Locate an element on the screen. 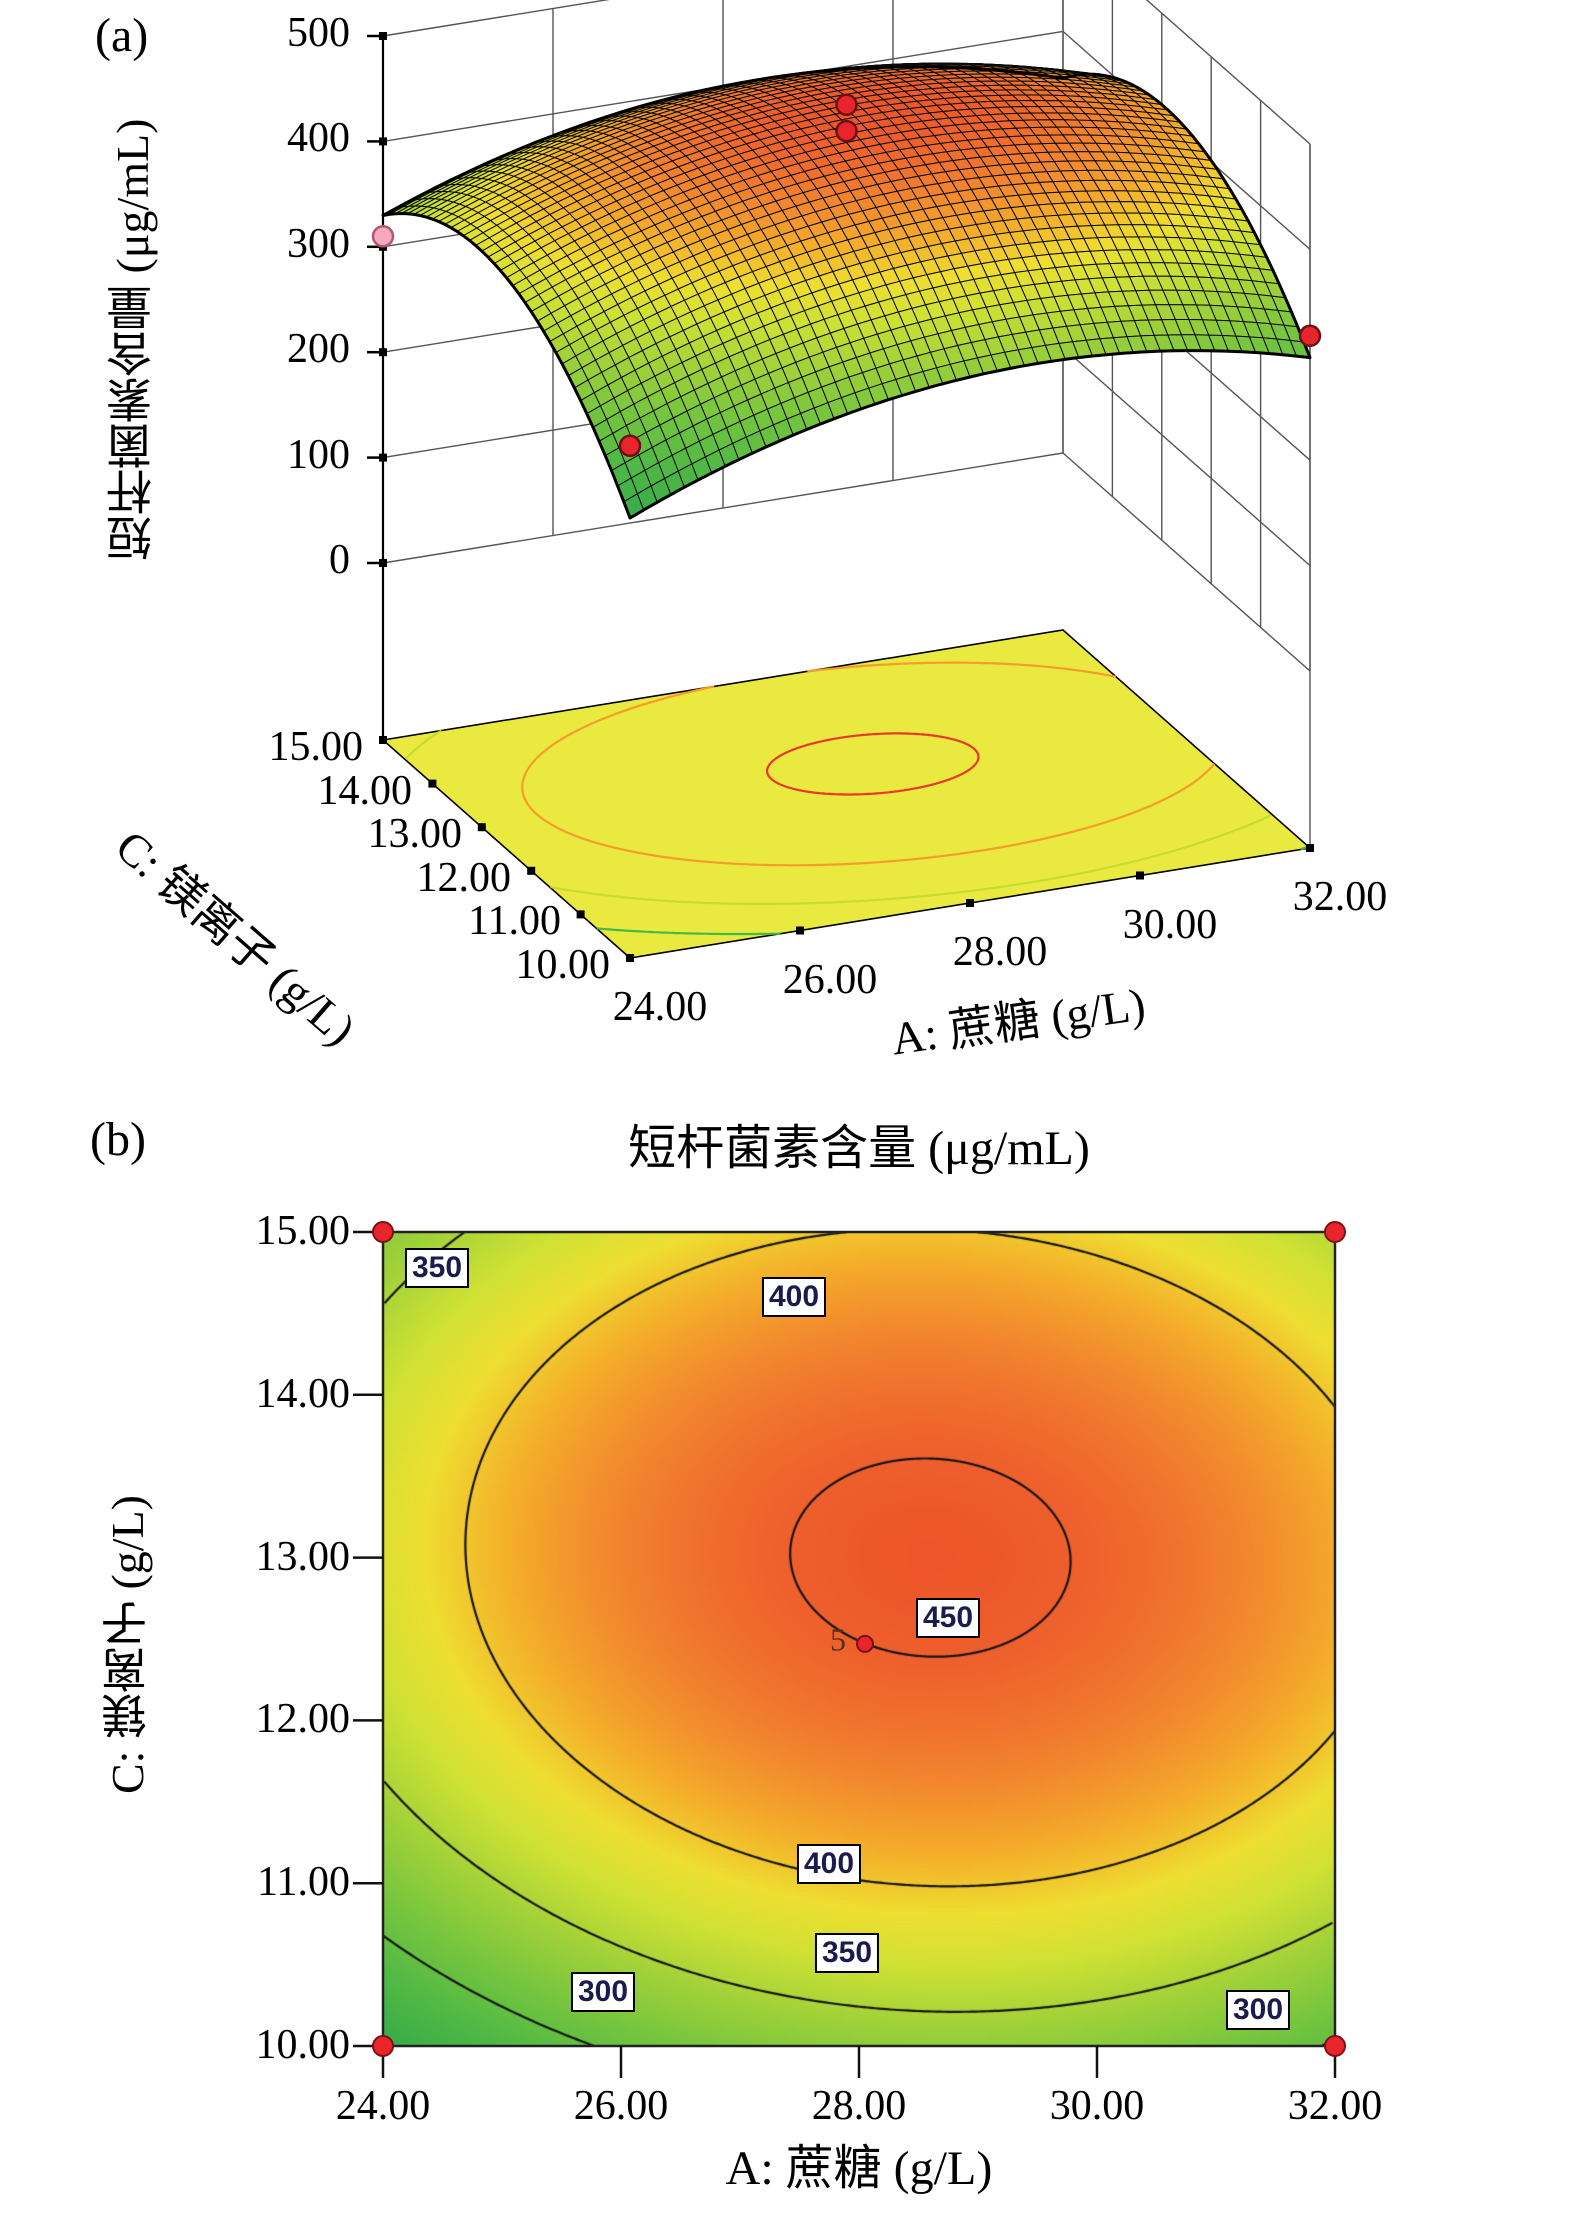  b-y-tick-label: 15.00 is located at coordinates (303, 1231).